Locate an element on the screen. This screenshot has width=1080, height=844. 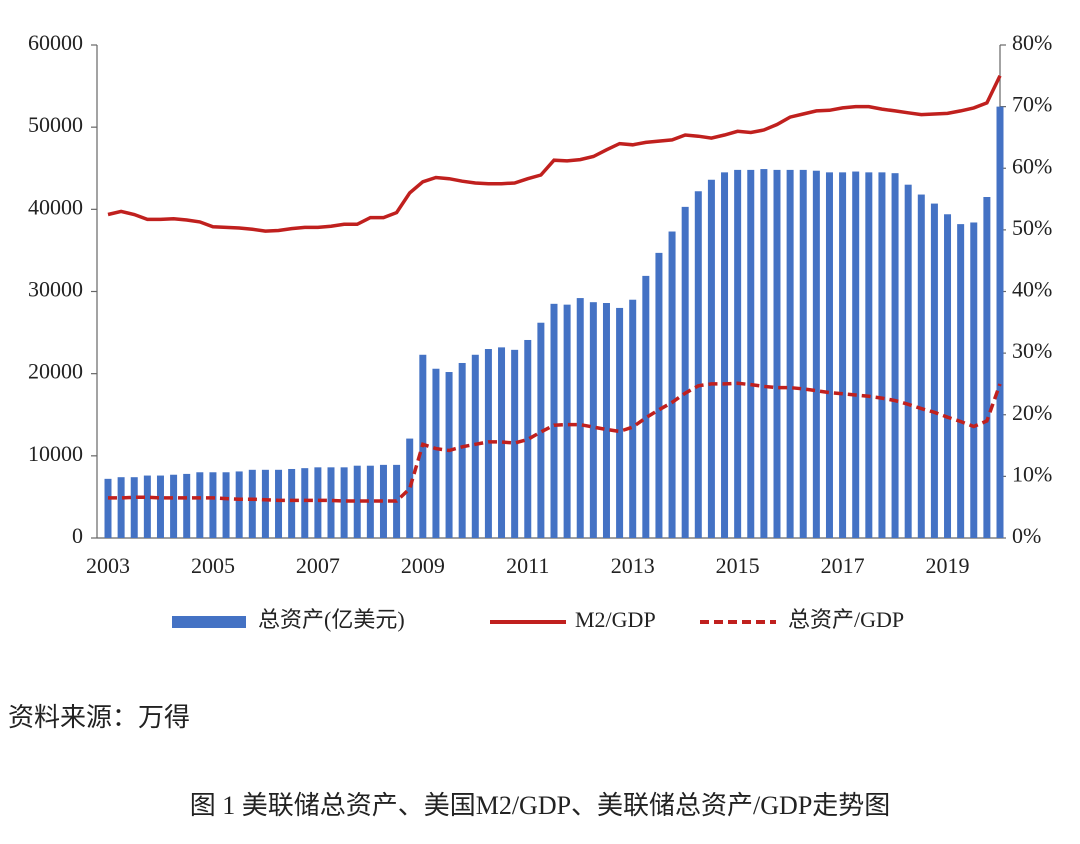
x-tick-label: 2019 is located at coordinates (948, 565).